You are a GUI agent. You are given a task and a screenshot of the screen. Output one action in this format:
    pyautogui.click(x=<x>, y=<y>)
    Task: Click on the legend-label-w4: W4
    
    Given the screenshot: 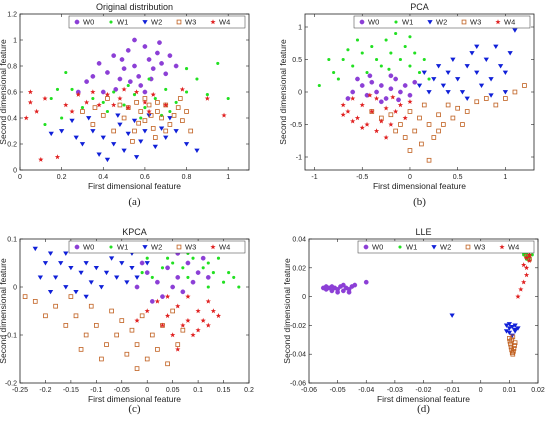 What is the action you would take?
    pyautogui.click(x=513, y=247)
    